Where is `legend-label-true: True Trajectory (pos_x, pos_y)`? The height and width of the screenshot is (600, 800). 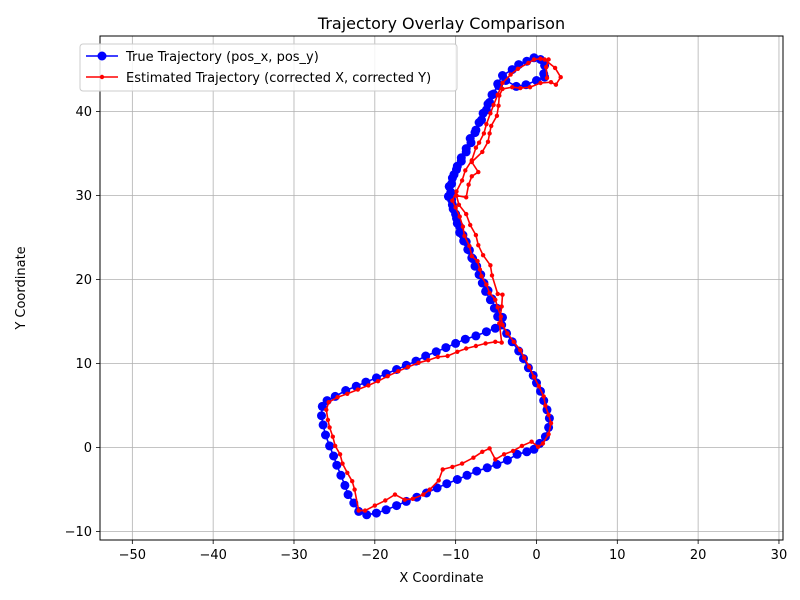
legend-label-true: True Trajectory (pos_x, pos_y) is located at coordinates (222, 57).